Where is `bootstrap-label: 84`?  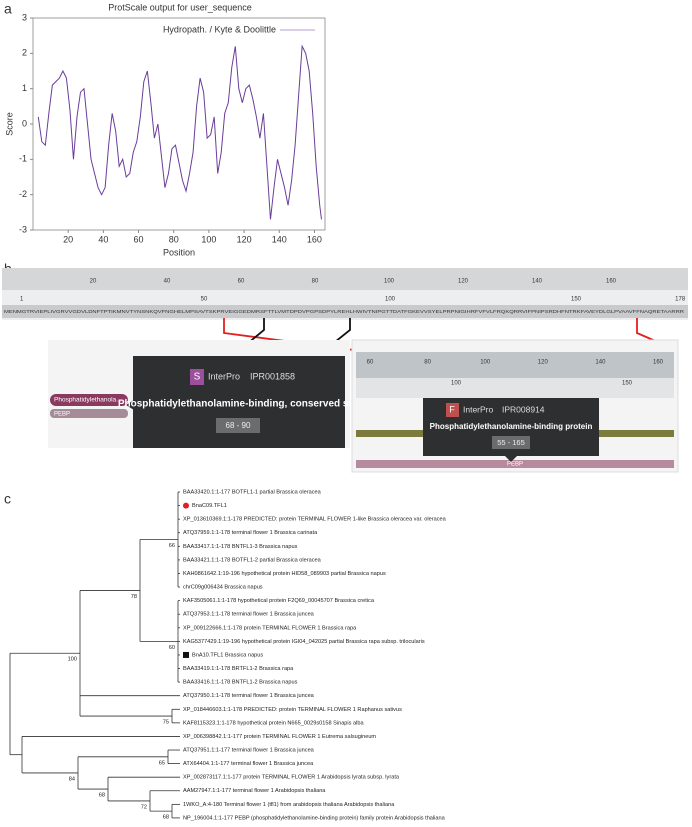
bootstrap-label: 84 is located at coordinates (72, 779).